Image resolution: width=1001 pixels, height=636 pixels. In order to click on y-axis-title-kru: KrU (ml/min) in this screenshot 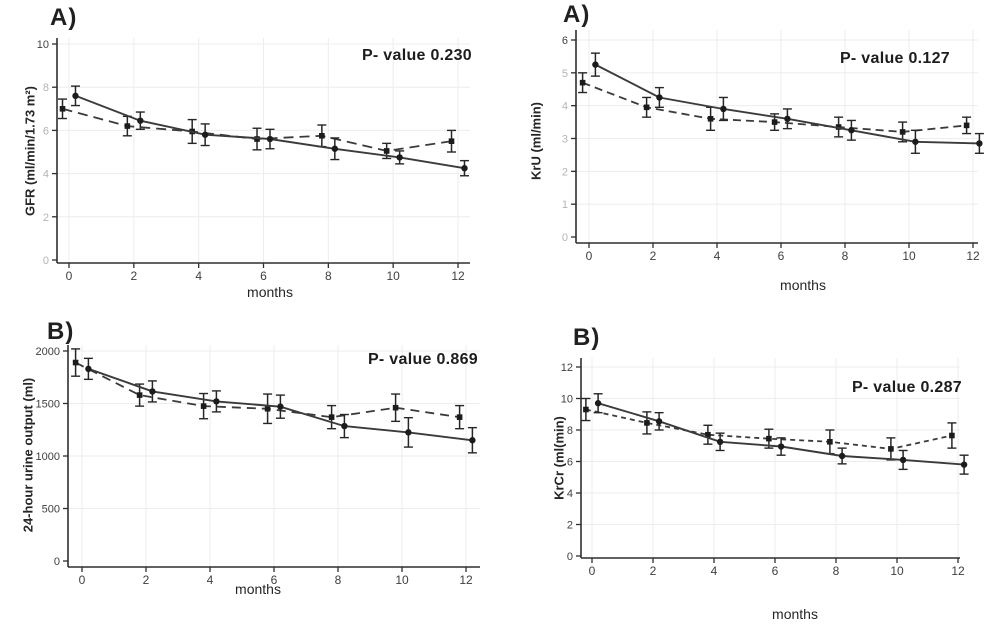, I will do `click(536, 141)`.